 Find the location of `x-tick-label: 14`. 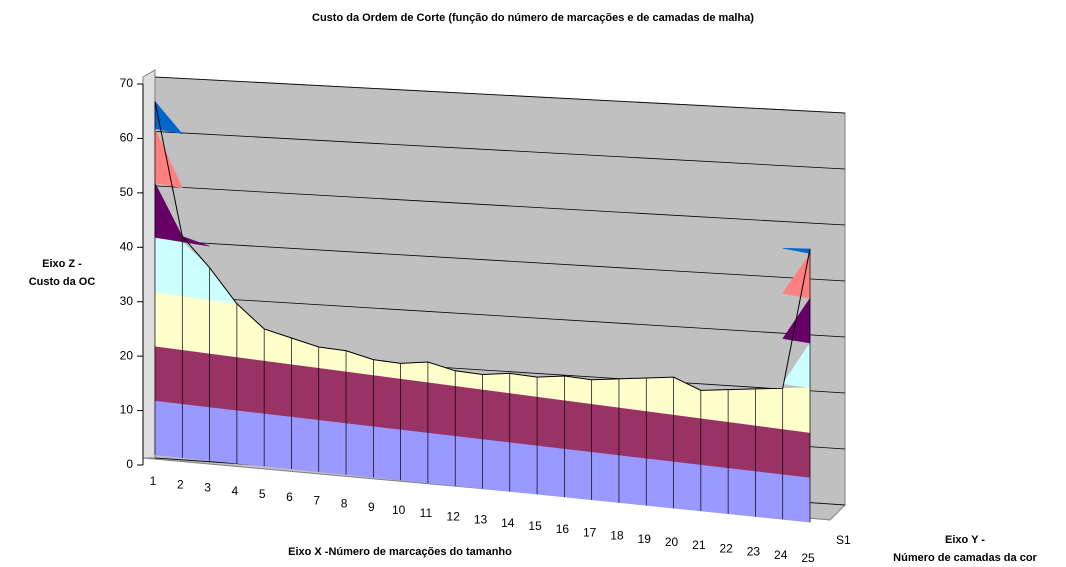

x-tick-label: 14 is located at coordinates (508, 523).